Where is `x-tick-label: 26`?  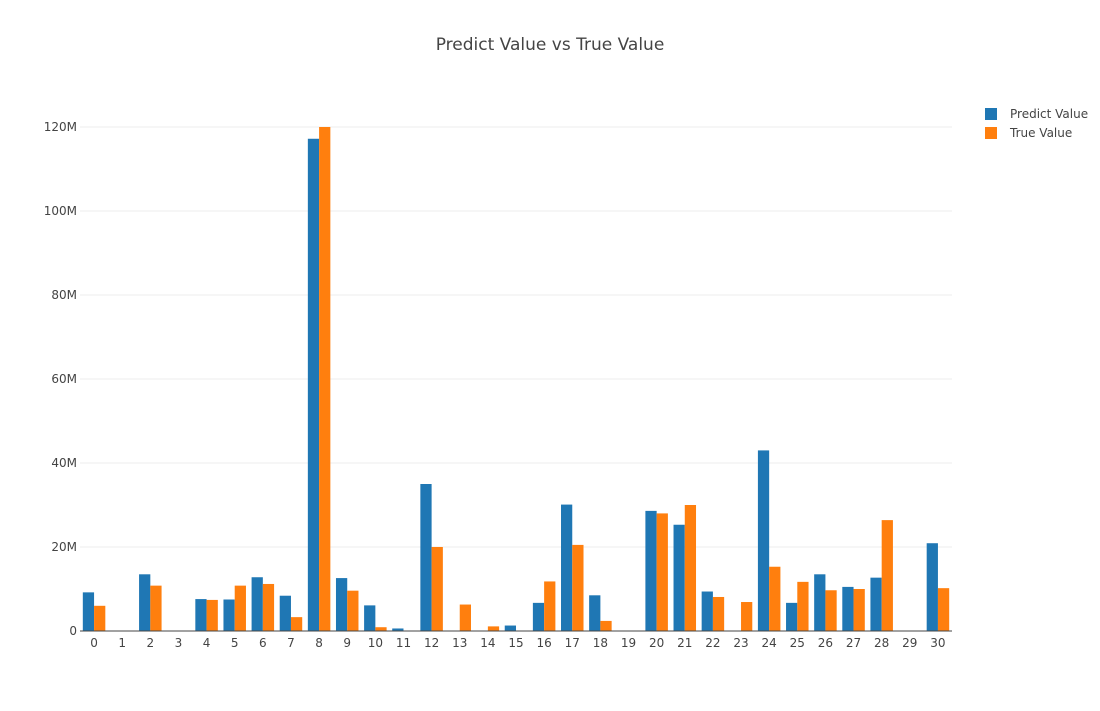
x-tick-label: 26 is located at coordinates (825, 643).